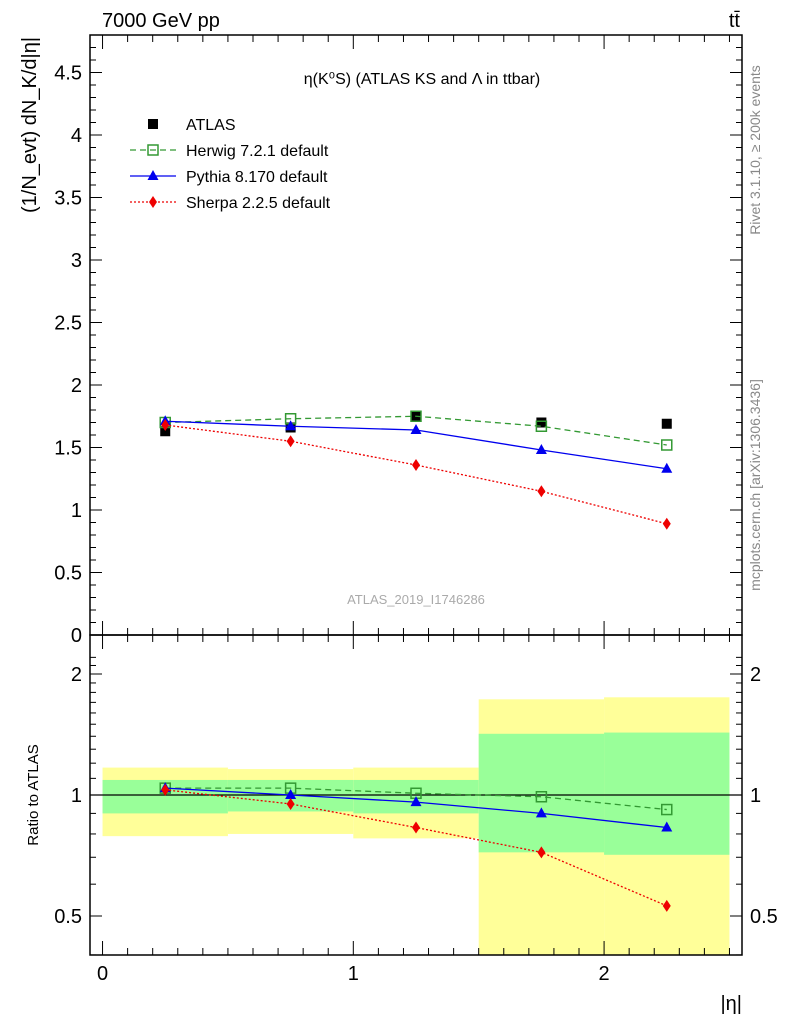 The height and width of the screenshot is (1024, 786). What do you see at coordinates (76, 796) in the screenshot?
I see `ratio-y-tick-label: 1` at bounding box center [76, 796].